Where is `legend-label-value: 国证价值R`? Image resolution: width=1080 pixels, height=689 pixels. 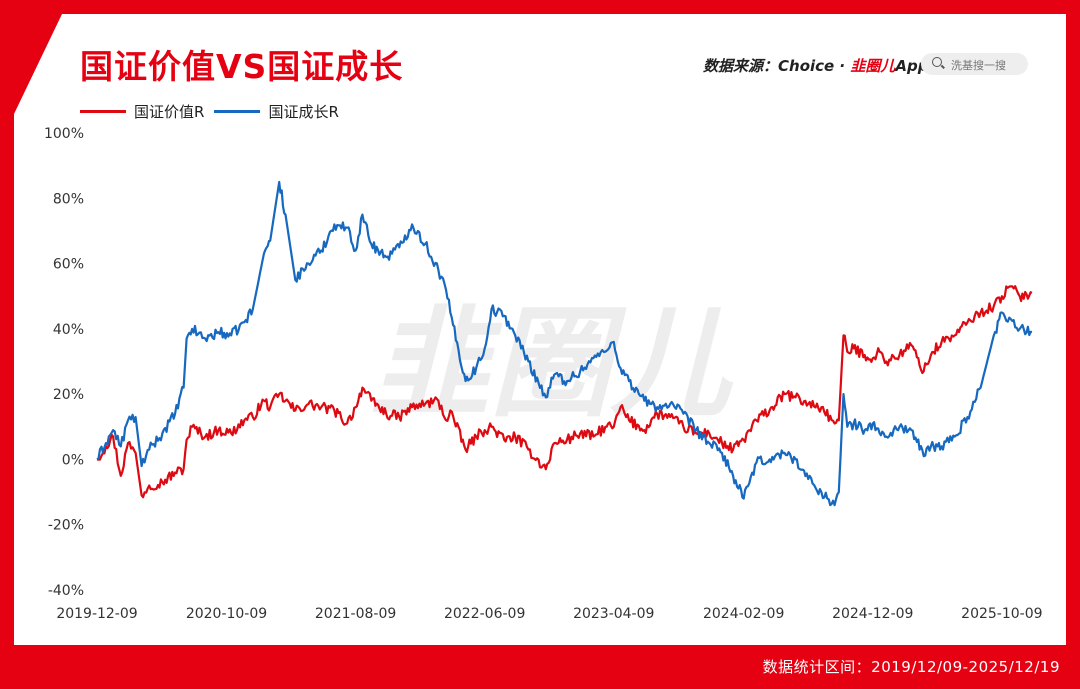
legend-label-value: 国证价值R is located at coordinates (169, 112).